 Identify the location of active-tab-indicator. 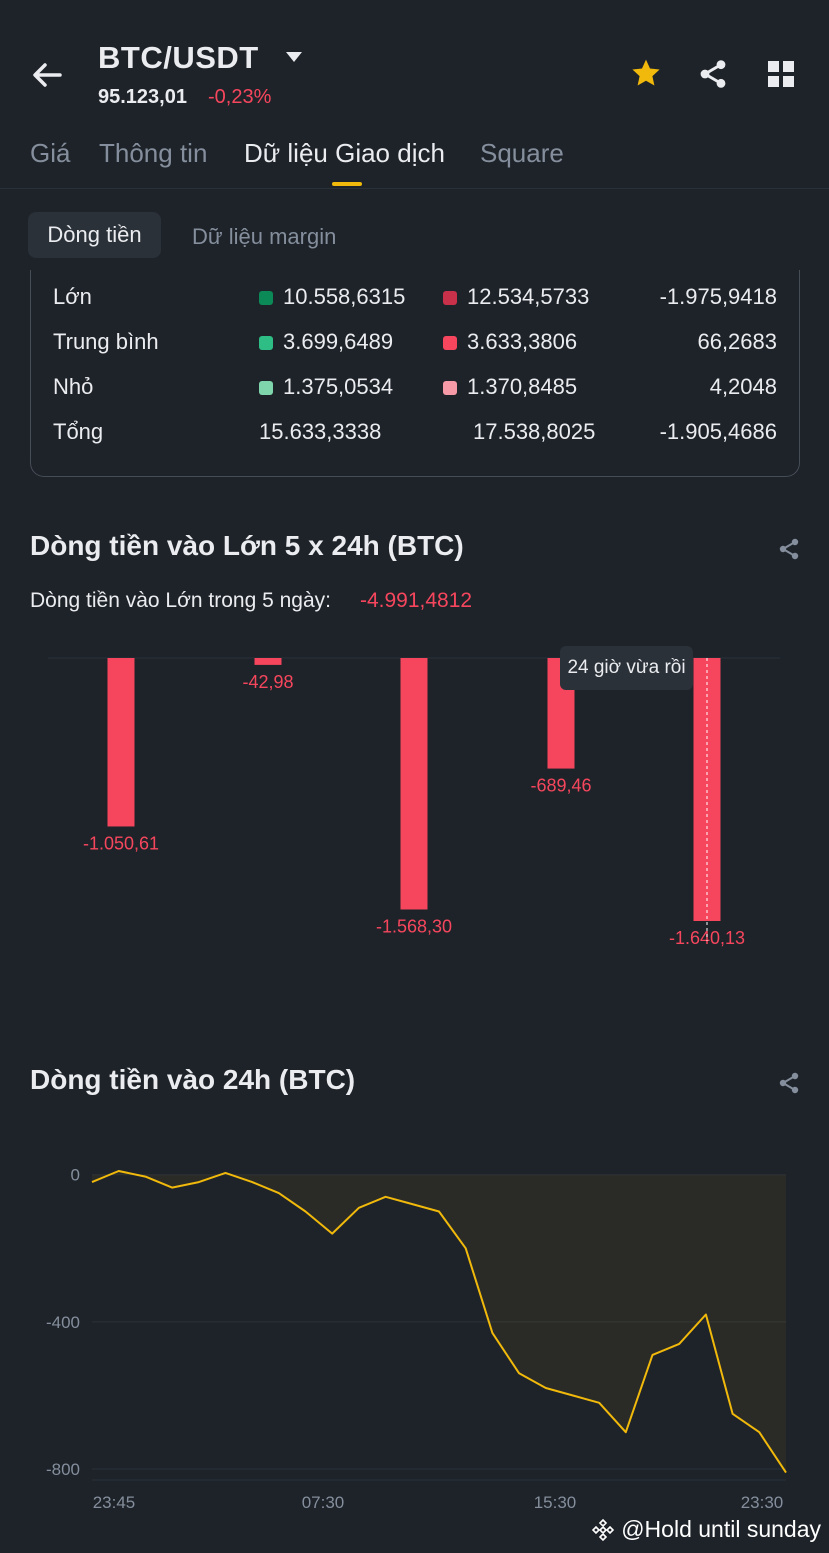
(347, 184).